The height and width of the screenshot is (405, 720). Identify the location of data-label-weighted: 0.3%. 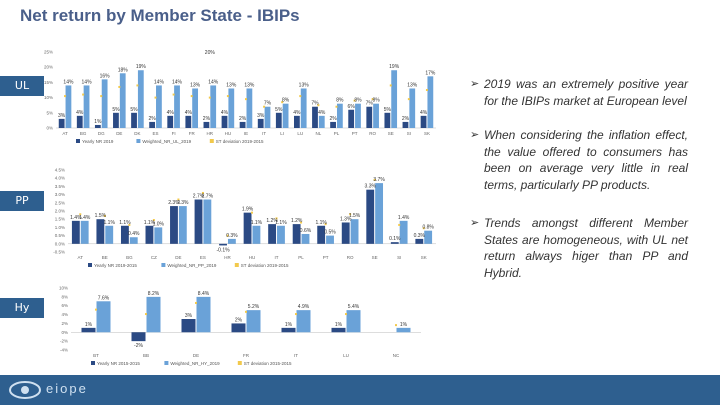
(232, 236).